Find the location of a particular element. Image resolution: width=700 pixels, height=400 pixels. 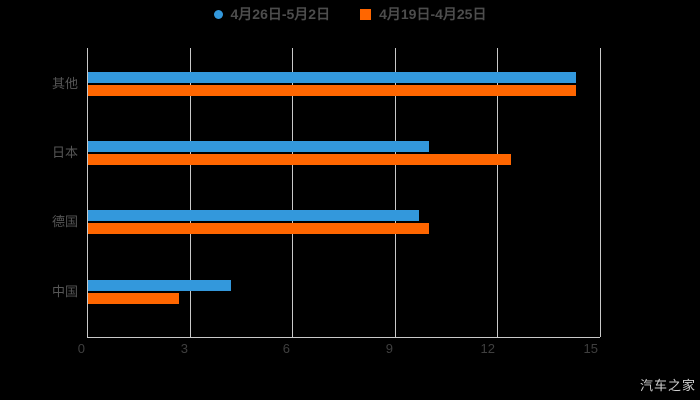

x-tick-label-15: 15 is located at coordinates (590, 348).